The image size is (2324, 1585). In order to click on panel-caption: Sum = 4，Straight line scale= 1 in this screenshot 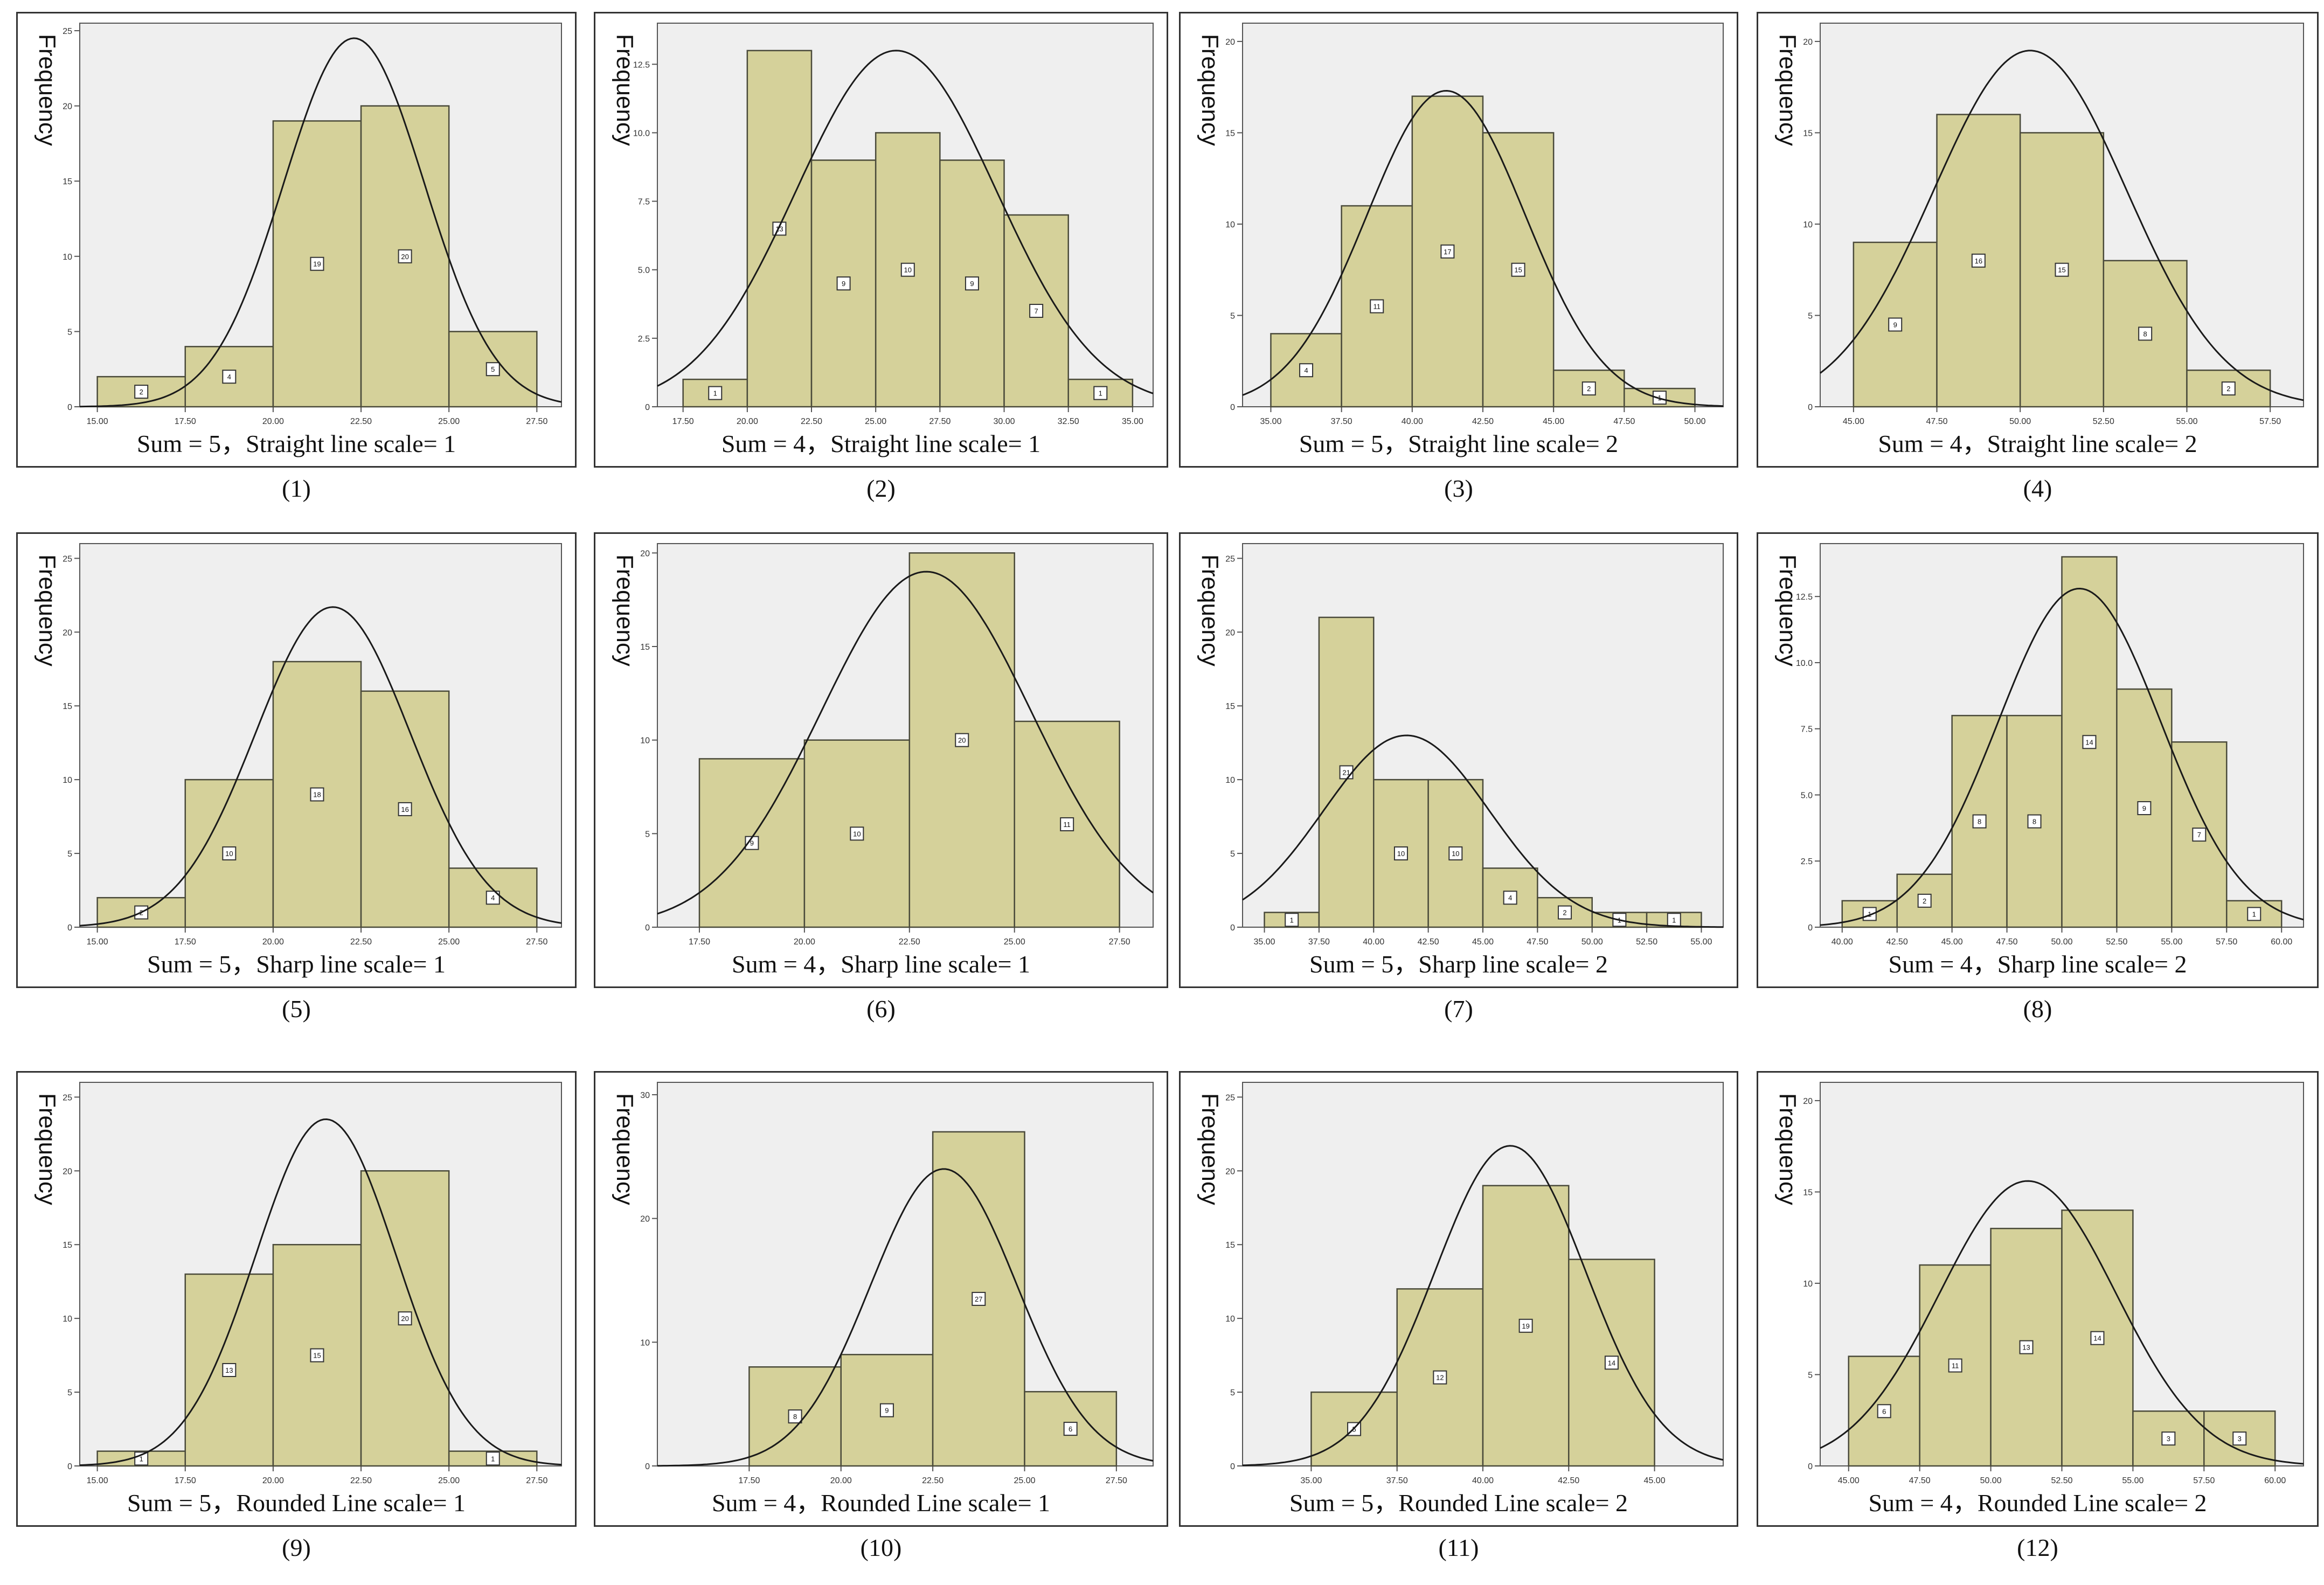, I will do `click(881, 443)`.